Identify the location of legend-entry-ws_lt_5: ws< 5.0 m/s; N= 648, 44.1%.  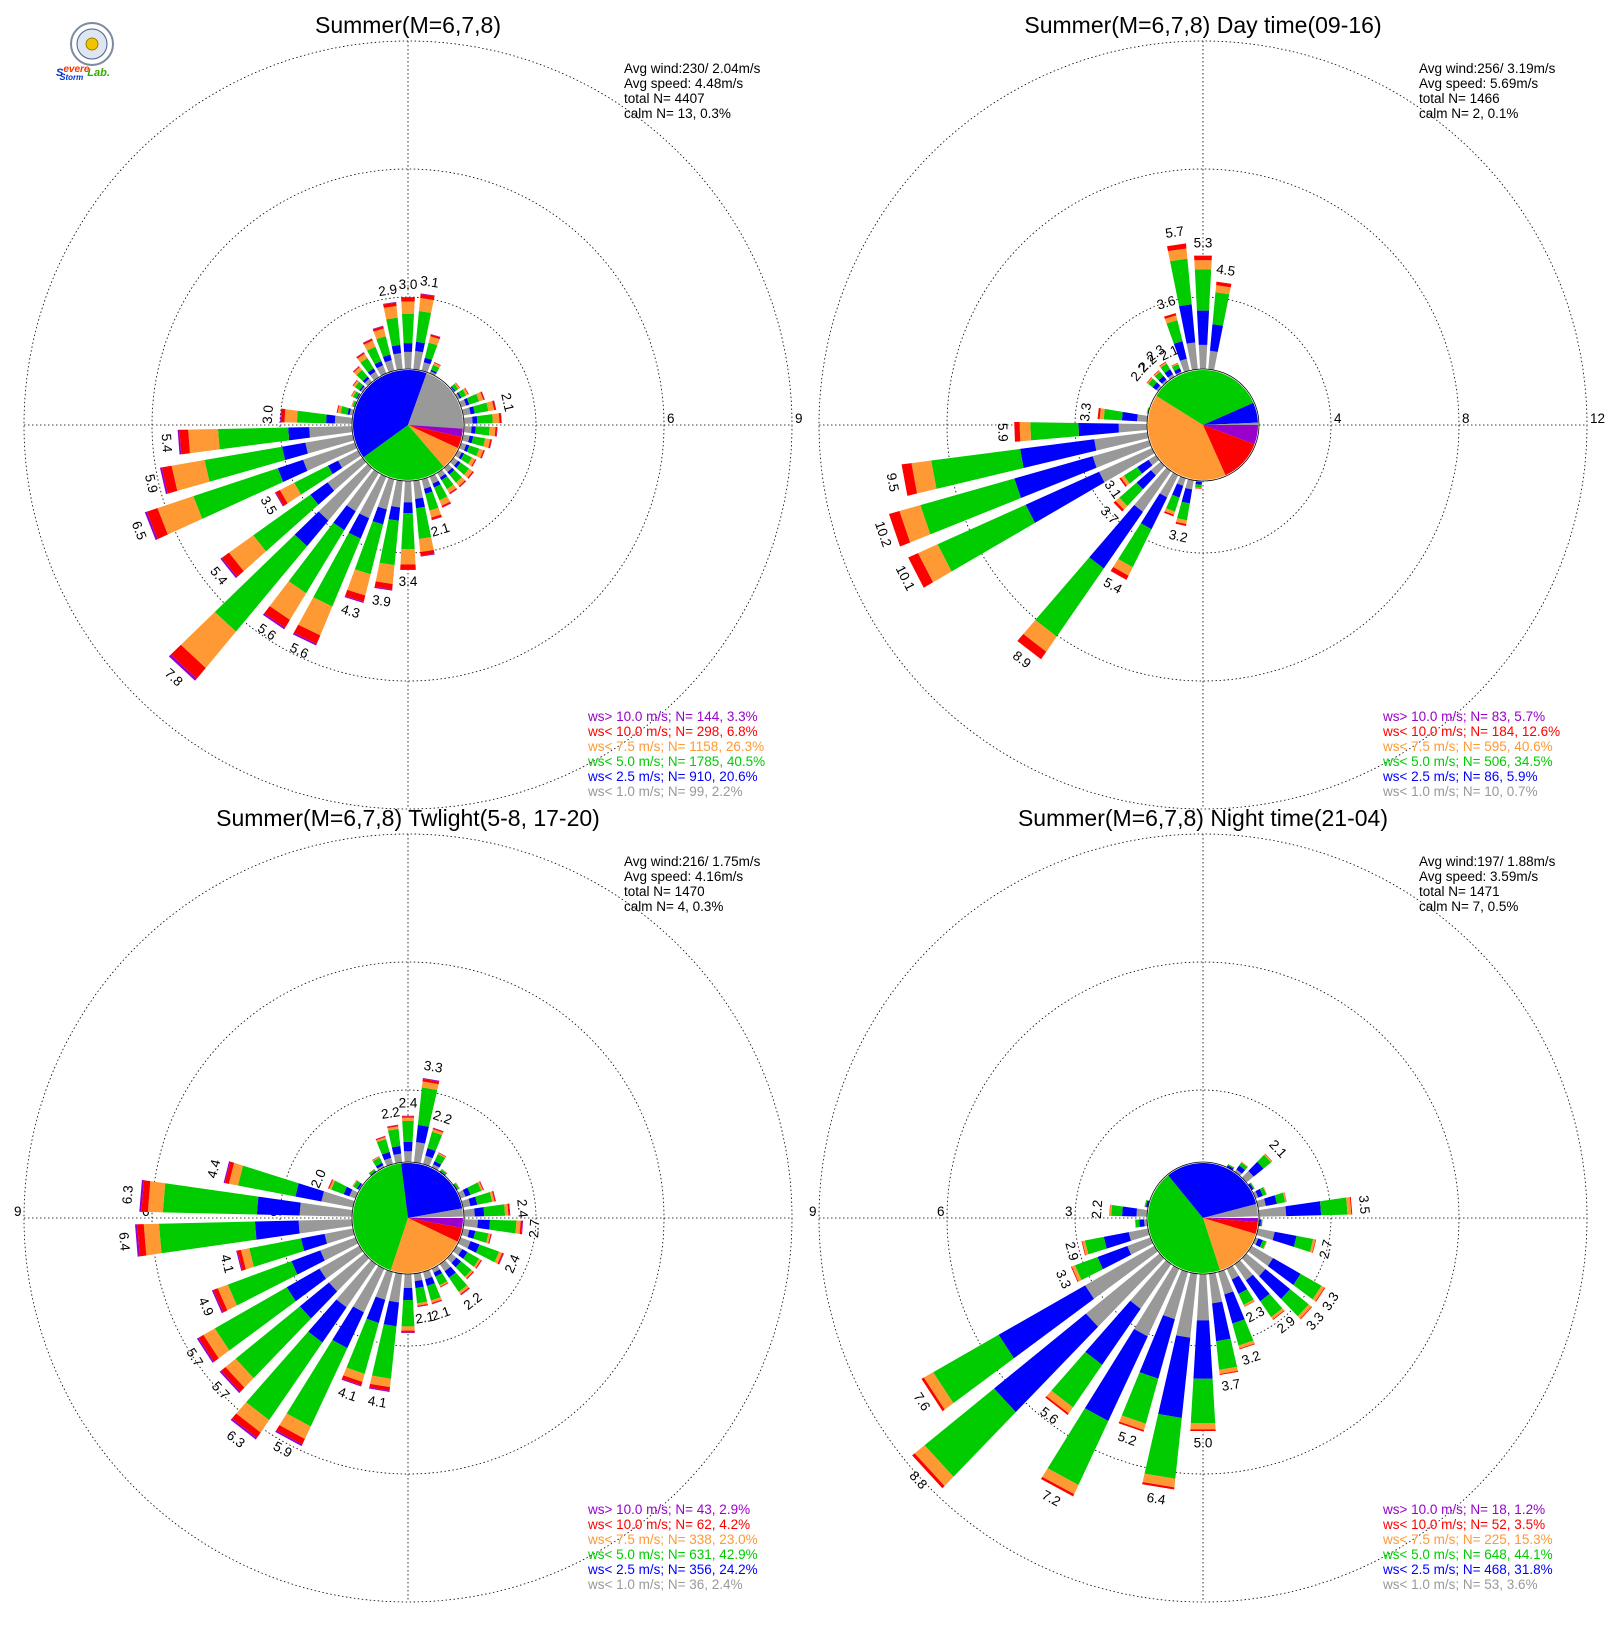
(1467, 1554).